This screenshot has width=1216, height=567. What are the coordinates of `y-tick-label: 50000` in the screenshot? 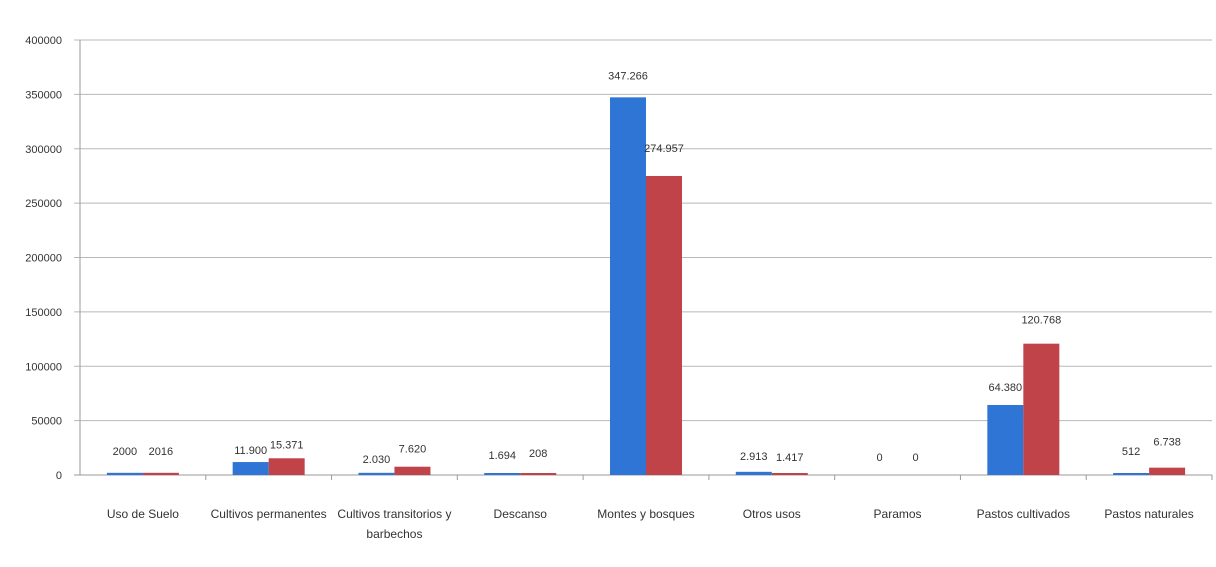 It's located at (46, 422).